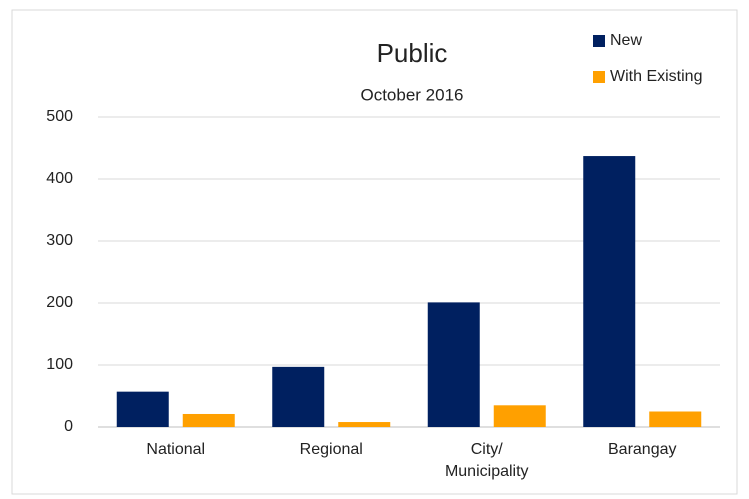 The width and height of the screenshot is (749, 499). What do you see at coordinates (656, 76) in the screenshot?
I see `legend-label: With Existing` at bounding box center [656, 76].